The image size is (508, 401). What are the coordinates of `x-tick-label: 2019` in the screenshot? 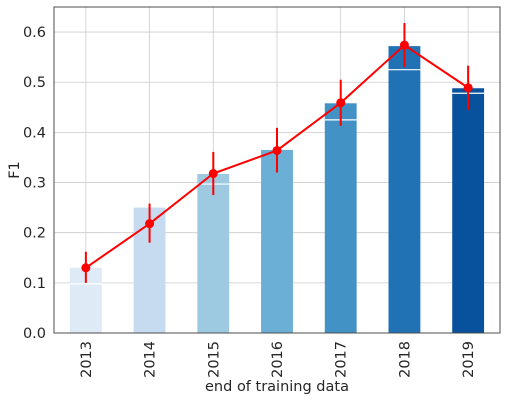 It's located at (469, 359).